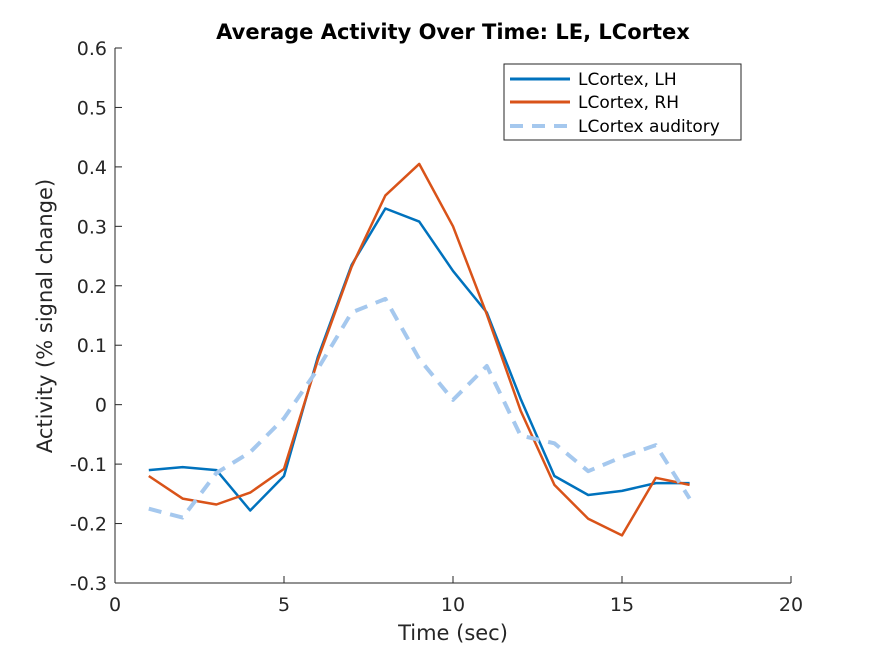 Image resolution: width=875 pixels, height=656 pixels. Describe the element at coordinates (115, 605) in the screenshot. I see `x-tick-label: 0` at that location.